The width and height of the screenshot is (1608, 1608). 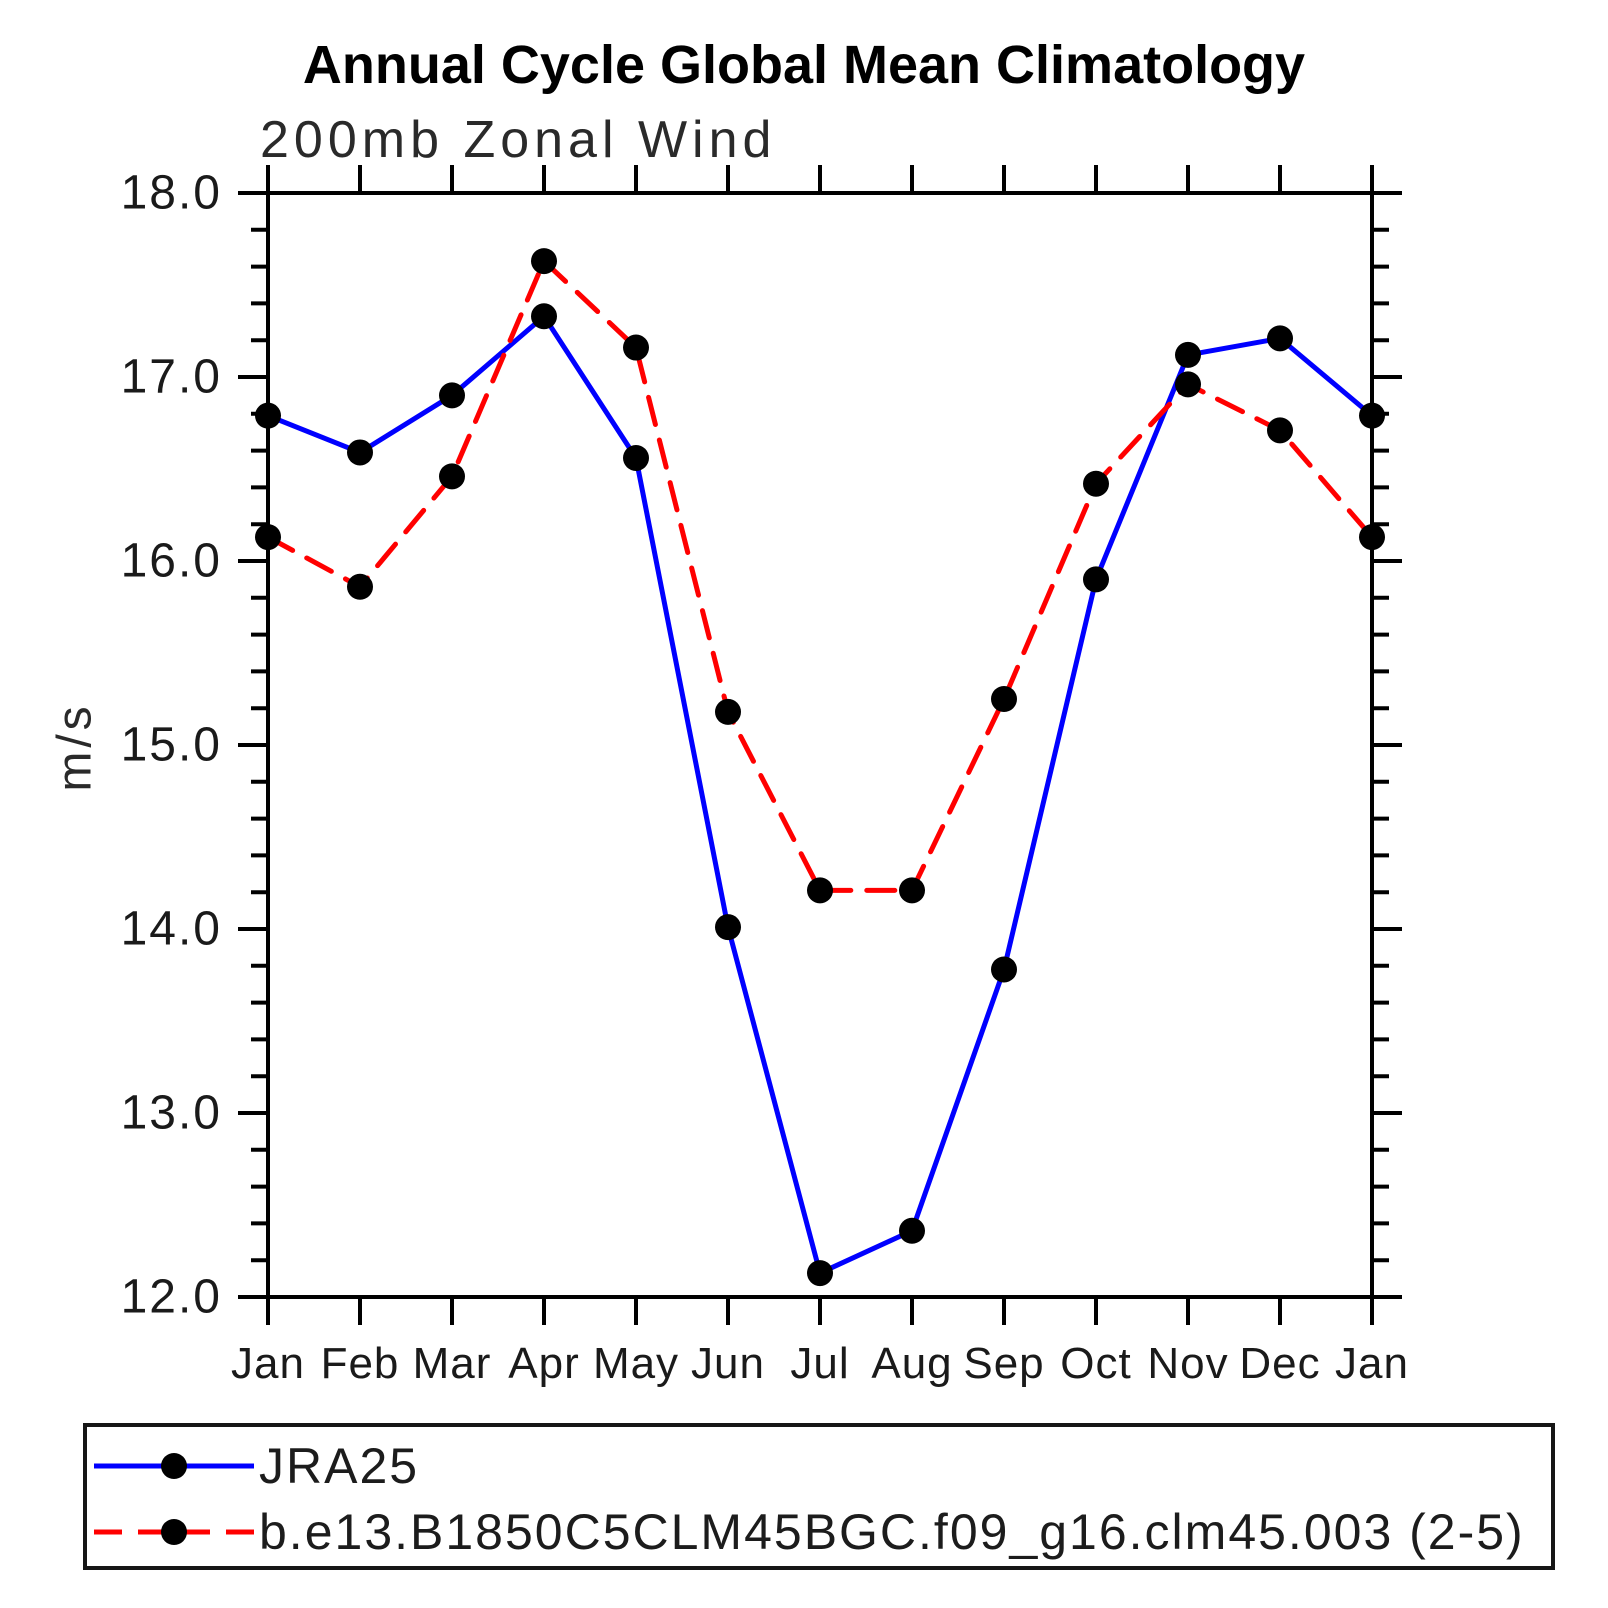 What do you see at coordinates (804, 65) in the screenshot?
I see `page-title: Annual Cycle Global Mean Climatology` at bounding box center [804, 65].